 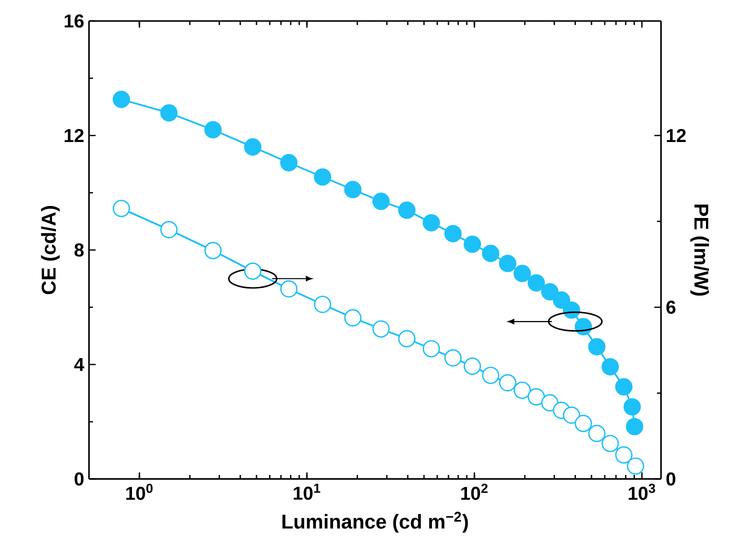 I want to click on y-tick-label: 8, so click(x=79, y=250).